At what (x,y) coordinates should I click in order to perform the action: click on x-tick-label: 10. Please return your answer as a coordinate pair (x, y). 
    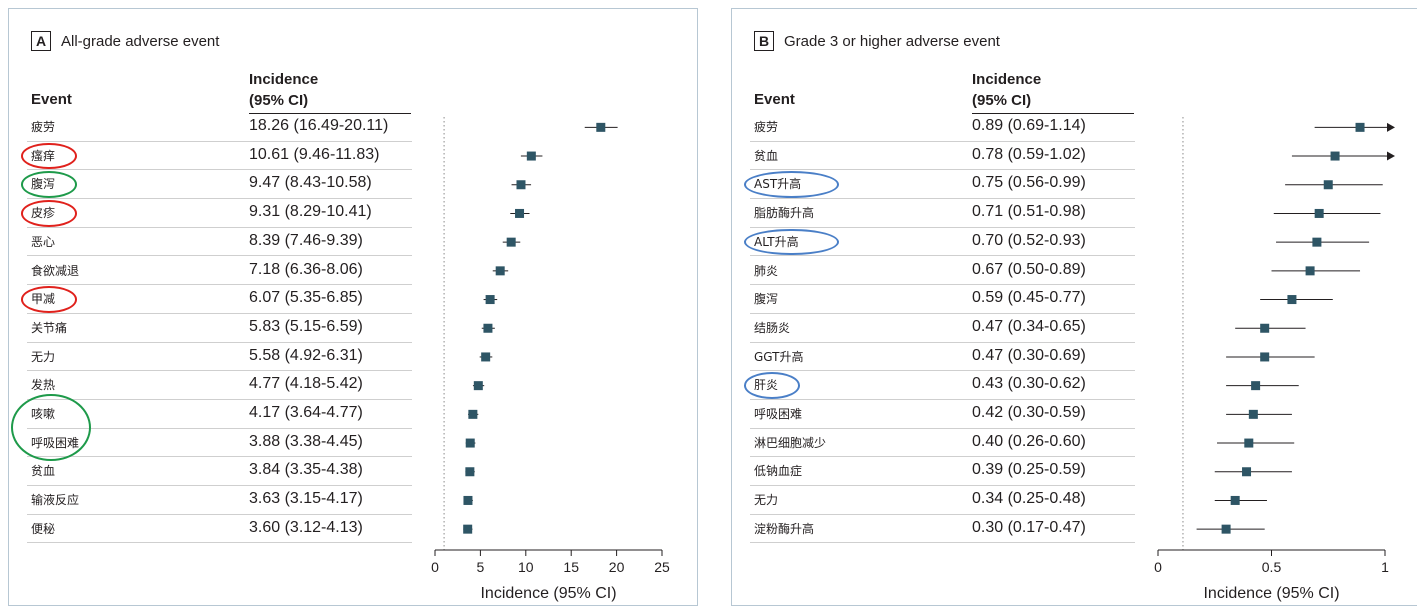
    Looking at the image, I should click on (526, 567).